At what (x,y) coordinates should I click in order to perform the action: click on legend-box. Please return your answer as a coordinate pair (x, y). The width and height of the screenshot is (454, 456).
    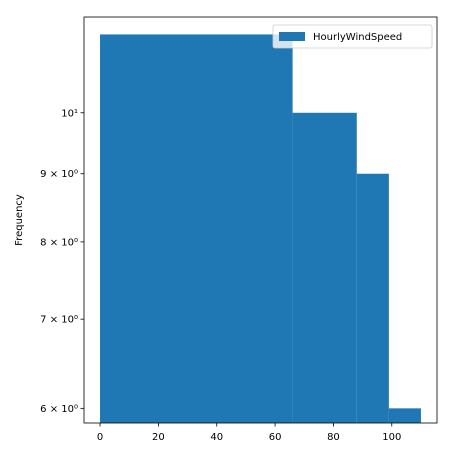
    Looking at the image, I should click on (352, 36).